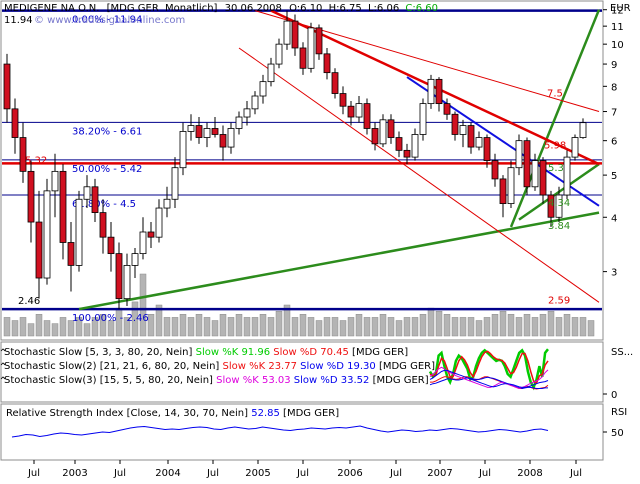  What do you see at coordinates (51, 8) in the screenshot?
I see `header-symbol: MEDIGENE NA O.N.` at bounding box center [51, 8].